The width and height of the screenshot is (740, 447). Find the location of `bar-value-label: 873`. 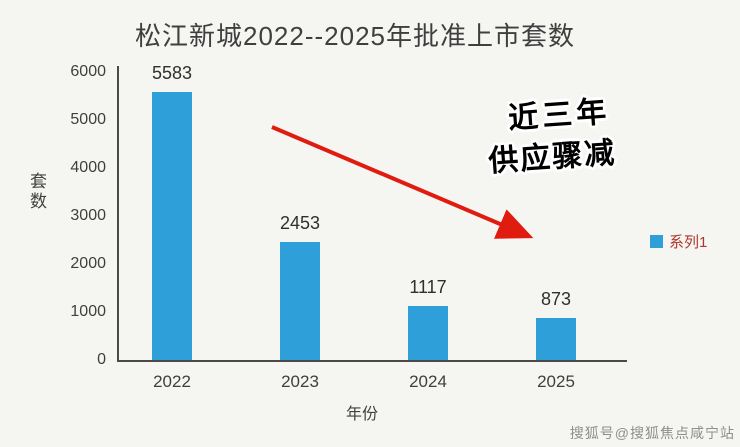

bar-value-label: 873 is located at coordinates (556, 299).